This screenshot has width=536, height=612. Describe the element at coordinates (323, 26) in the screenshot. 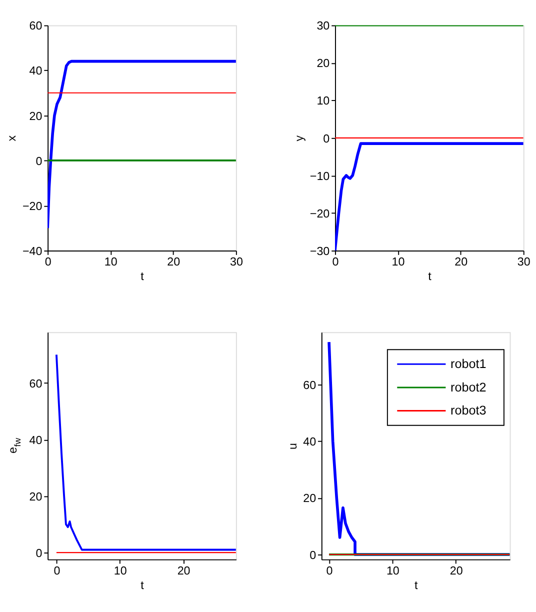

I see `y-tick-label: 30` at that location.